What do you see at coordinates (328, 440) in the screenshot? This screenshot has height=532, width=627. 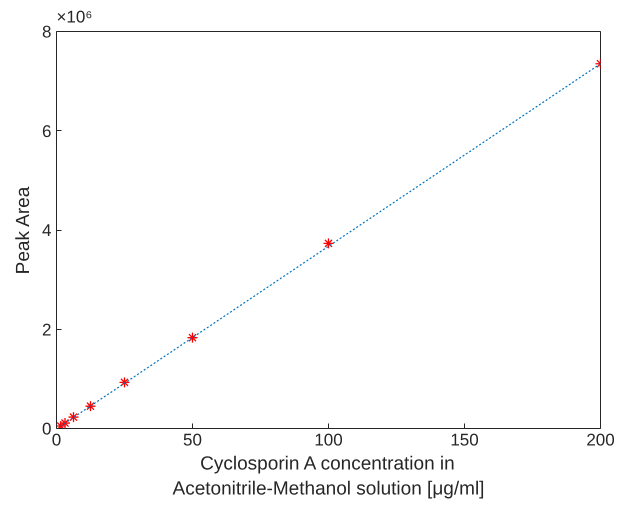 I see `x-tick-label: 100` at bounding box center [328, 440].